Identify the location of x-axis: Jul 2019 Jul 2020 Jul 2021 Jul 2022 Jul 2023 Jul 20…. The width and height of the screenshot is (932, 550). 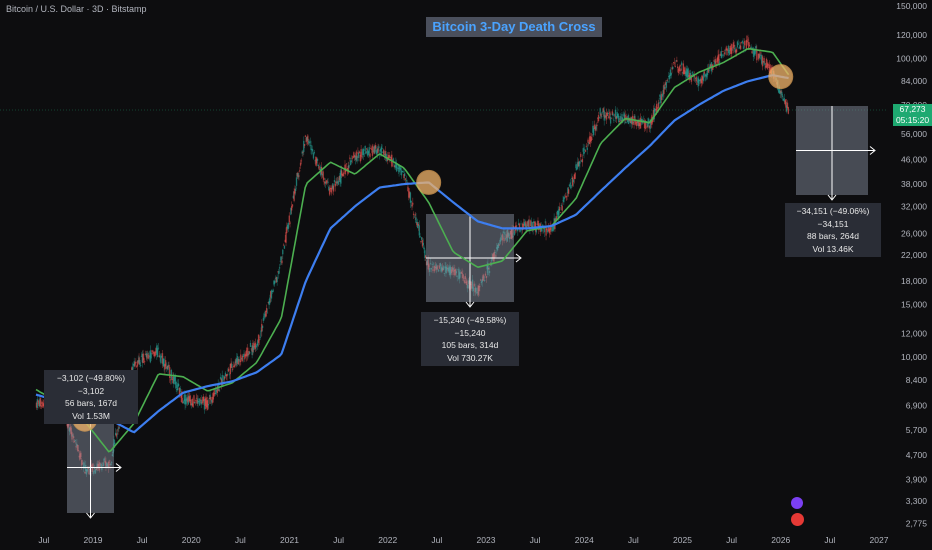
(463, 540).